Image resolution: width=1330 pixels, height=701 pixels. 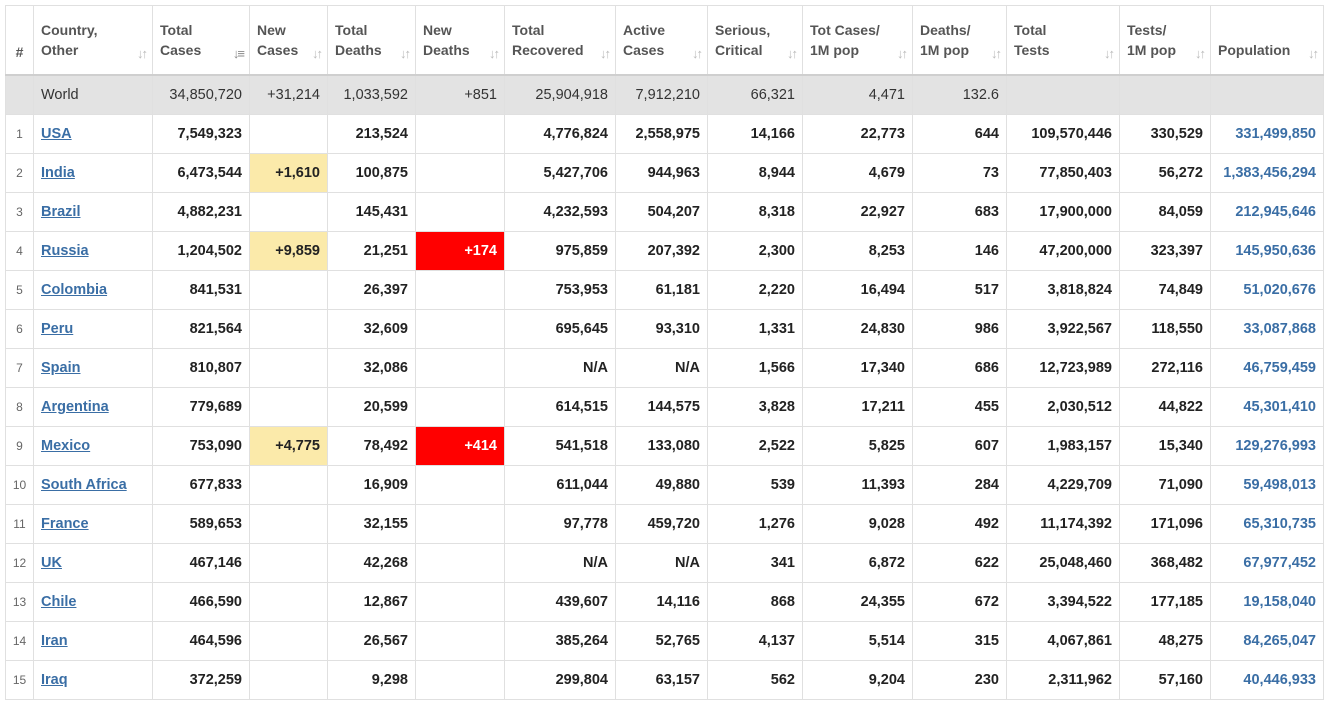 I want to click on active-cases-cell: 52,765, so click(x=661, y=641).